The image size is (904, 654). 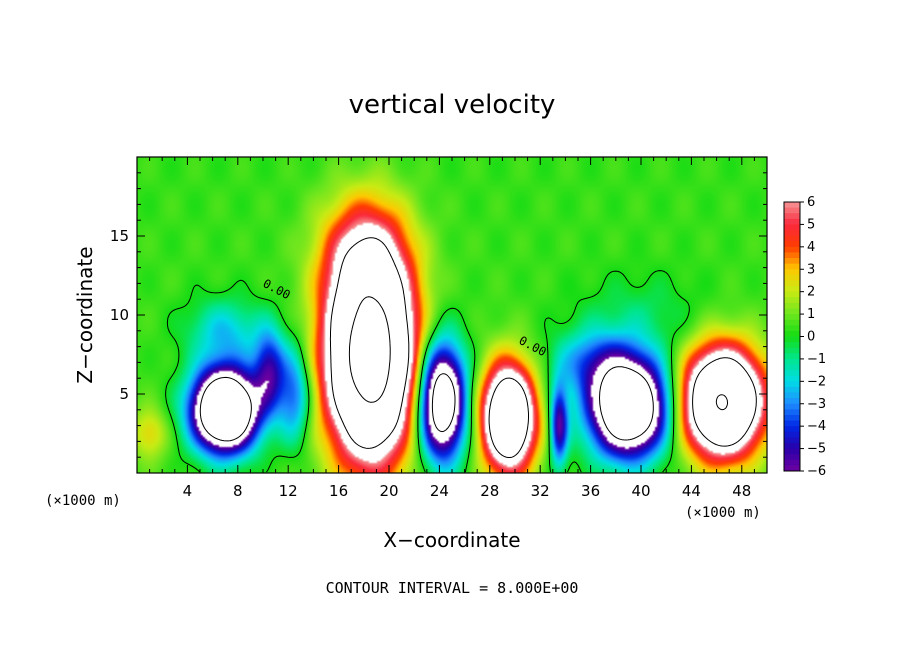 I want to click on x-tick-label: 48, so click(x=741, y=491).